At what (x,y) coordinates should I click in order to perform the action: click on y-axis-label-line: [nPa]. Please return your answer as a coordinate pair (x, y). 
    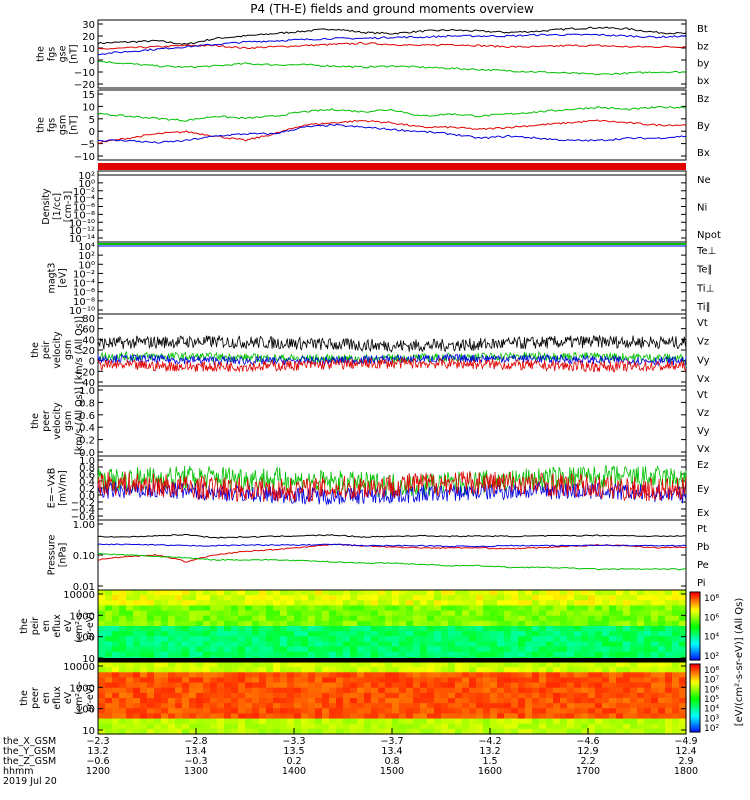
    Looking at the image, I should click on (63, 555).